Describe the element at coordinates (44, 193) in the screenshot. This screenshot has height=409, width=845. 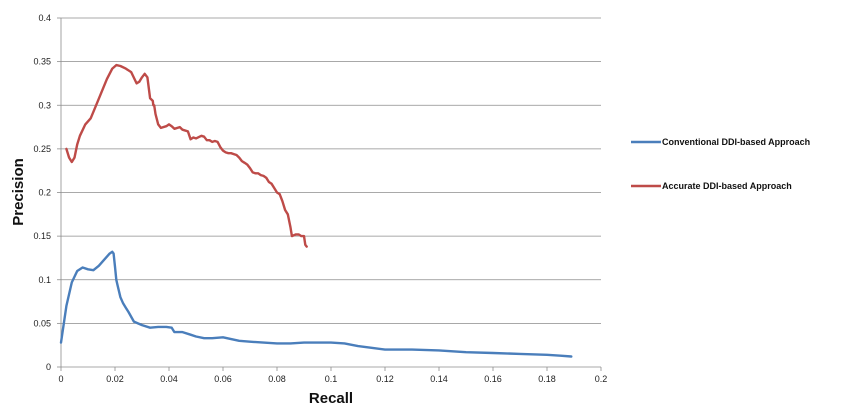
I see `y-tick-label: 0.2` at that location.